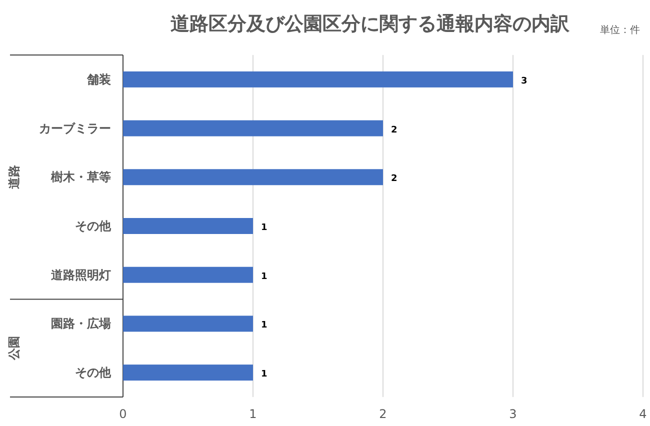  What do you see at coordinates (14, 349) in the screenshot?
I see `text: 公園` at bounding box center [14, 349].